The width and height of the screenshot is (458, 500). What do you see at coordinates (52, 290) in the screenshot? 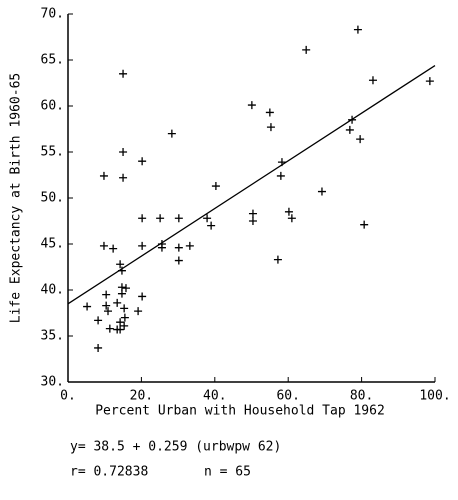
I see `y-tick-label: 40.` at bounding box center [52, 290].